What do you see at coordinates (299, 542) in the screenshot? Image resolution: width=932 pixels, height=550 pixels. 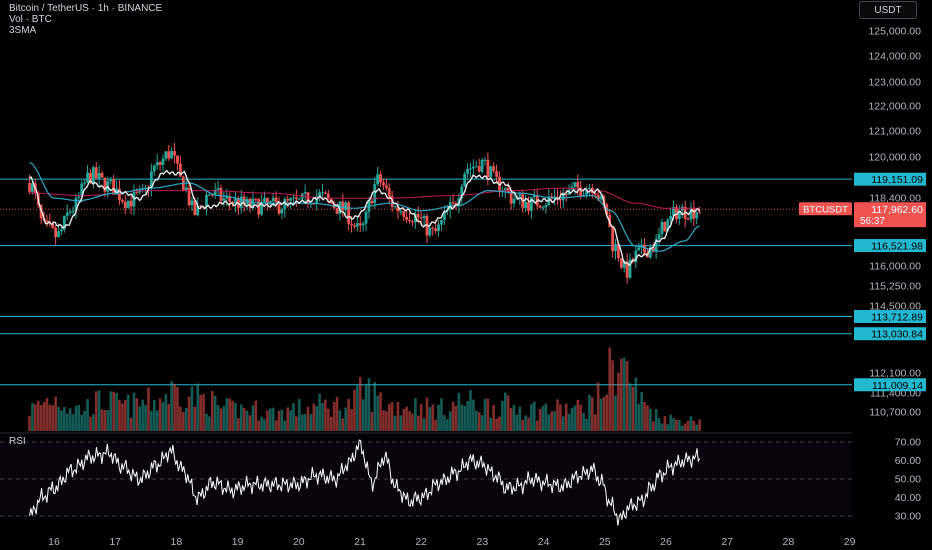 I see `time-axis-label: 20` at bounding box center [299, 542].